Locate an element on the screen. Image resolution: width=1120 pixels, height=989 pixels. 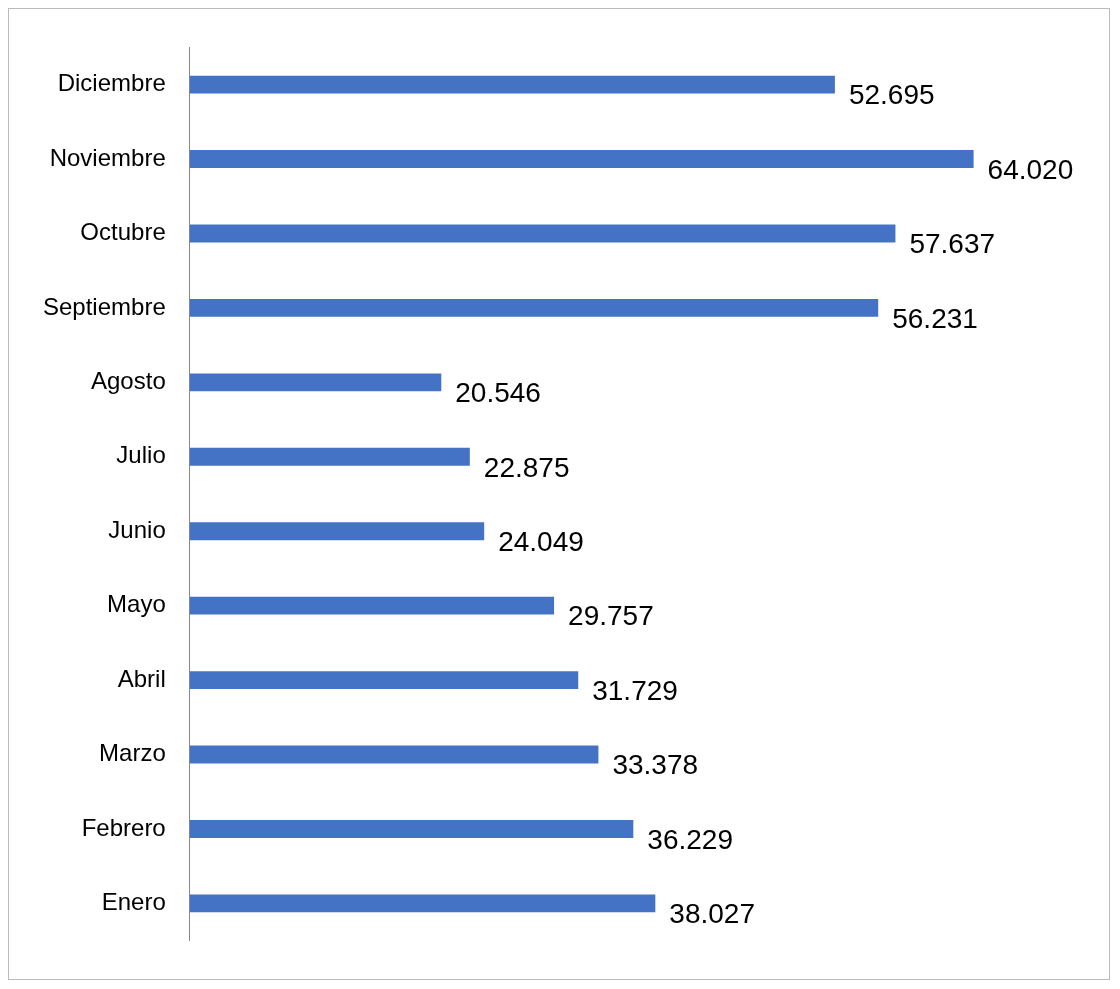
data-label: 20.546 is located at coordinates (498, 393).